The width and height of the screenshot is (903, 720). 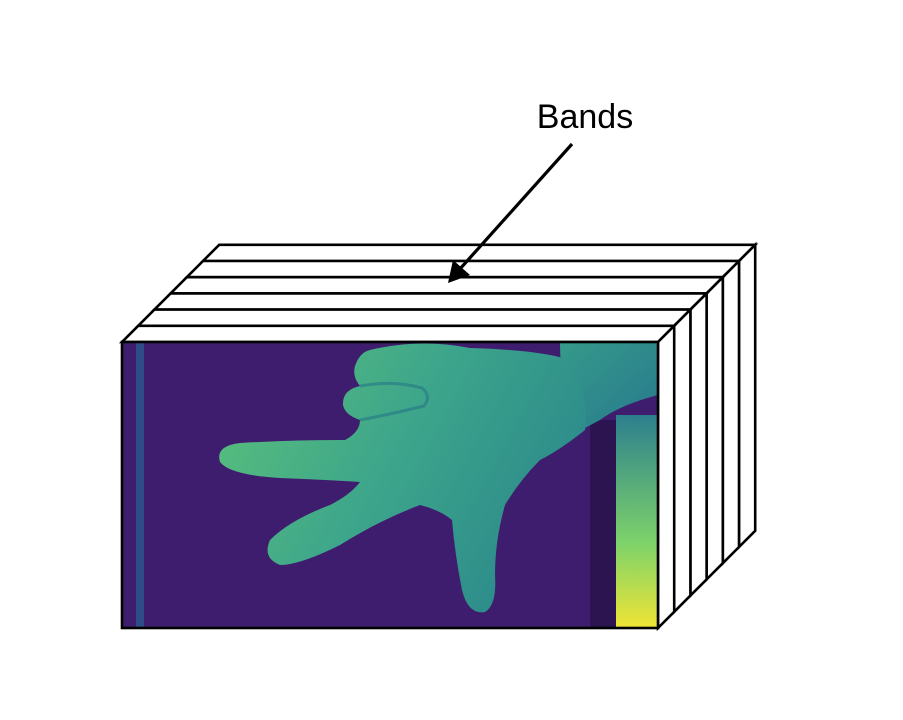 What do you see at coordinates (585, 117) in the screenshot?
I see `bands-label: Bands` at bounding box center [585, 117].